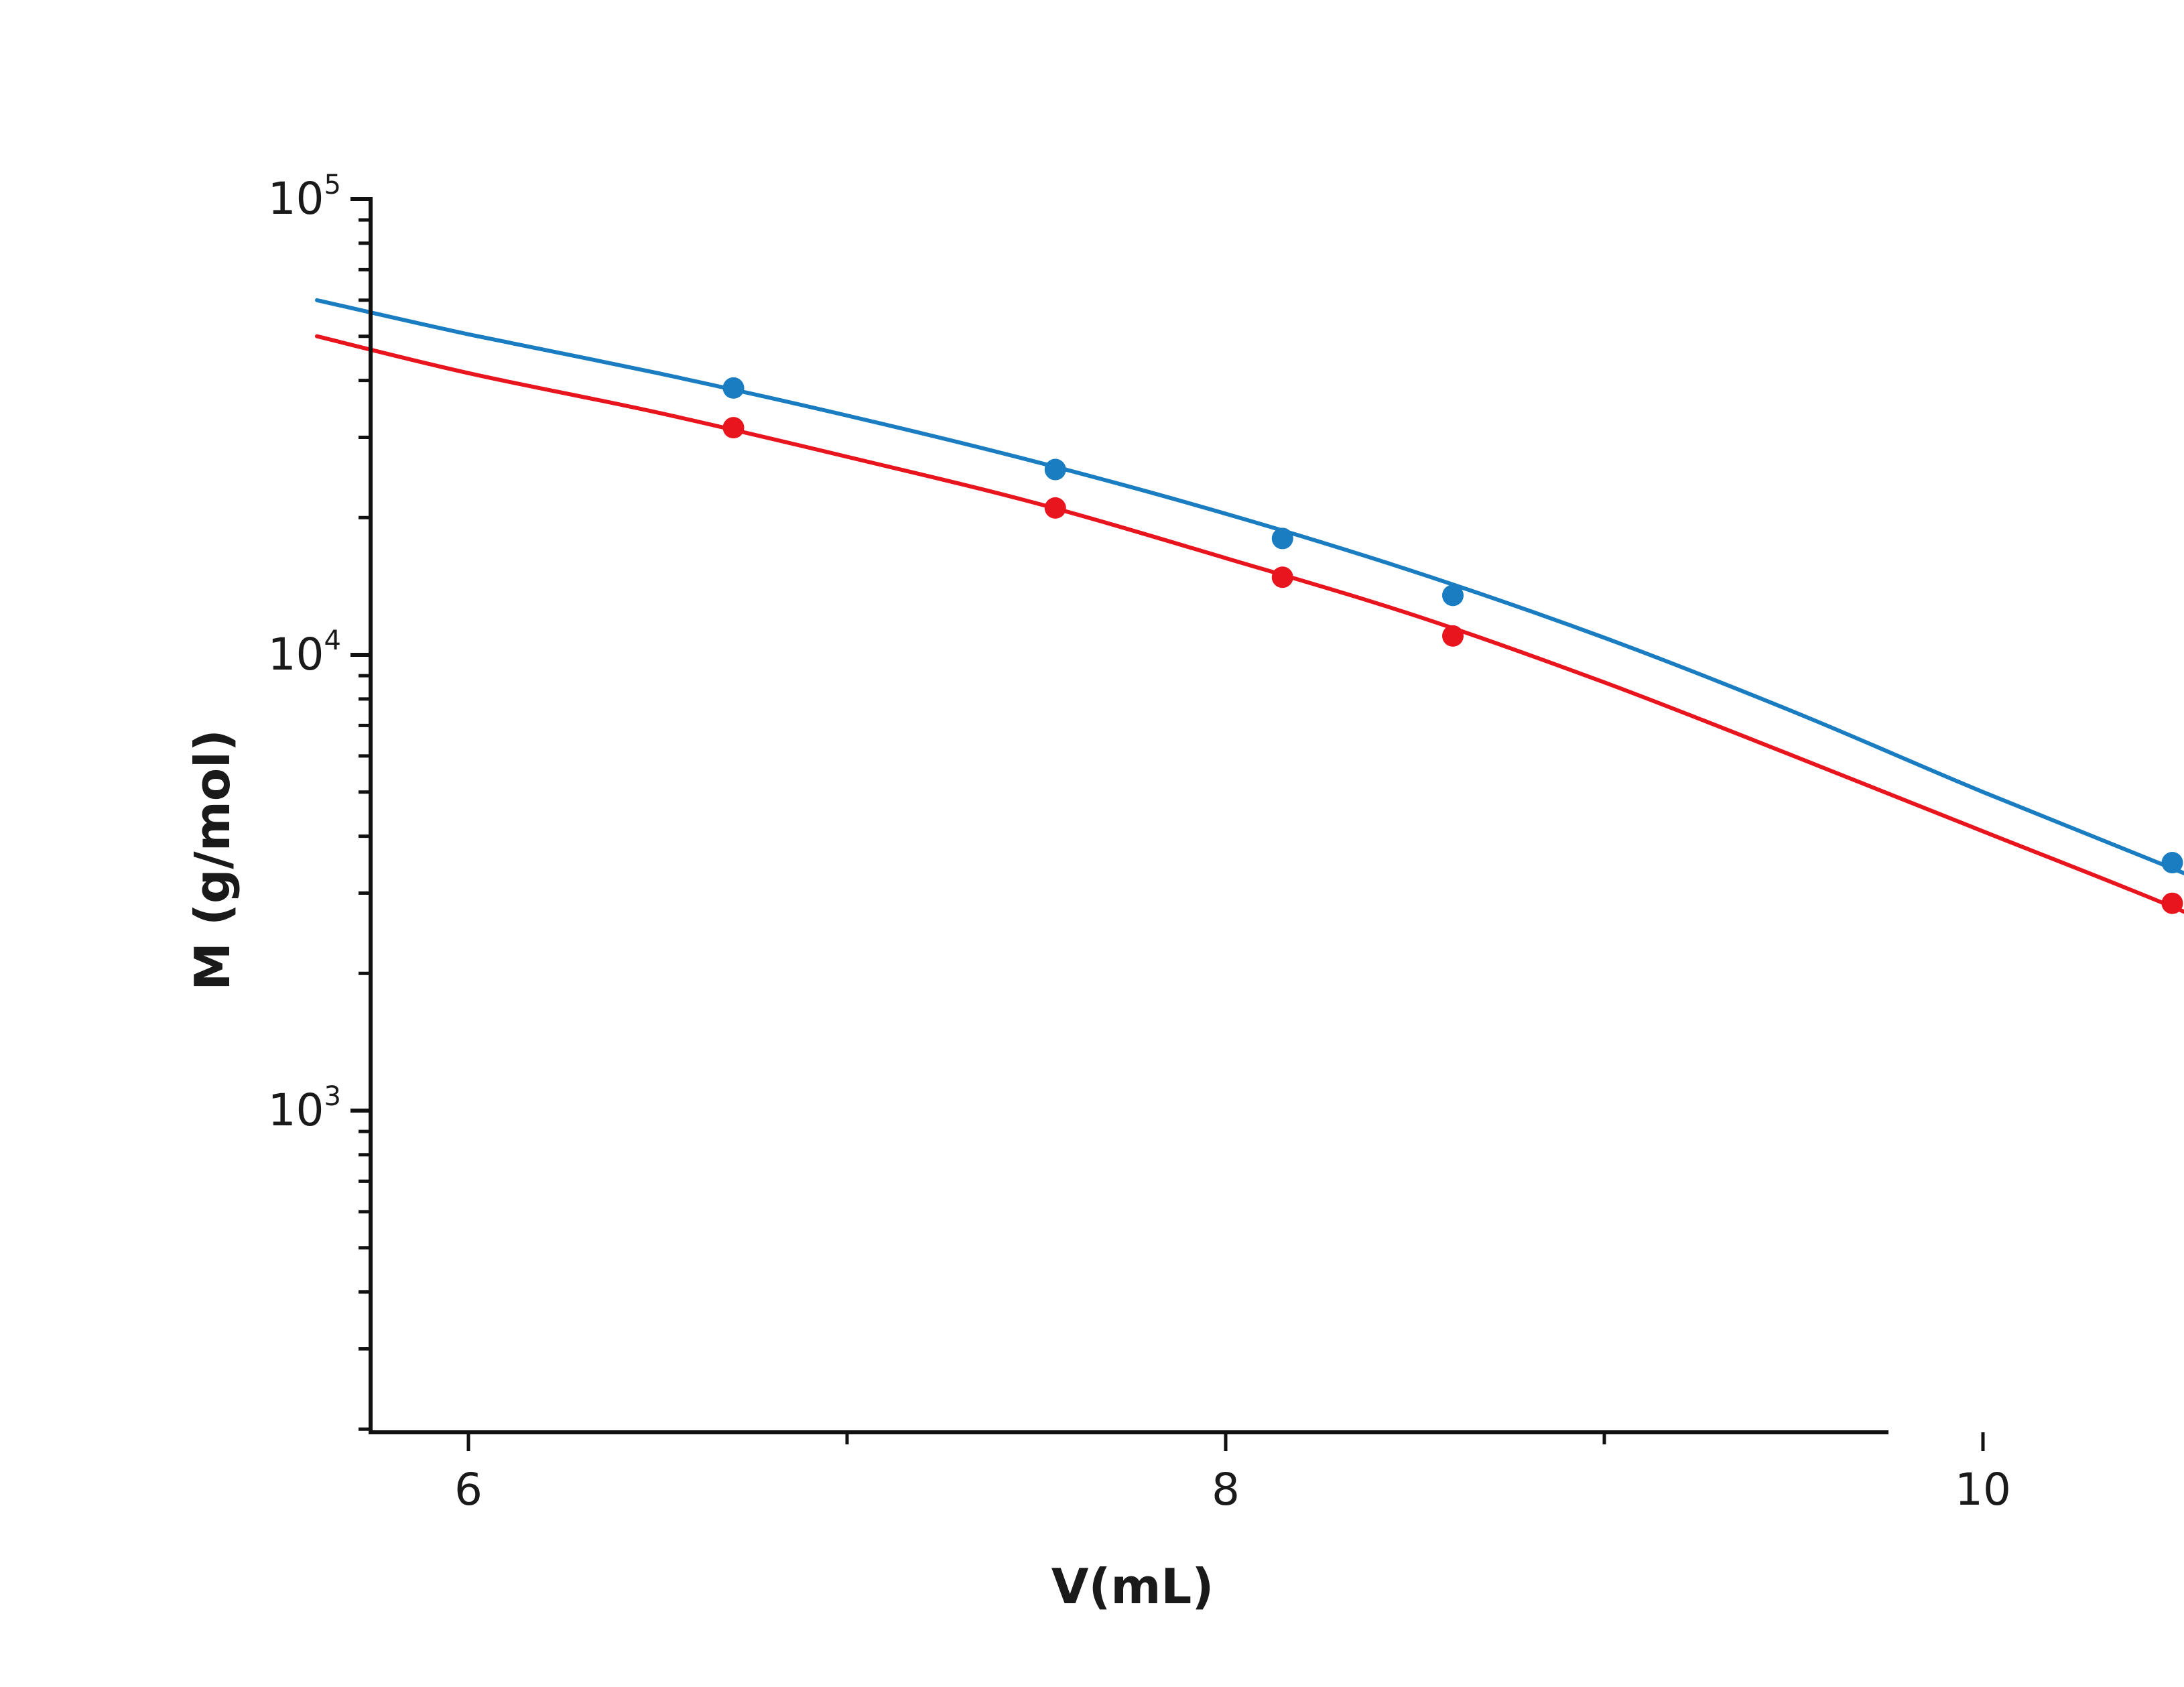  What do you see at coordinates (468, 1489) in the screenshot?
I see `x-tick-label: 6` at bounding box center [468, 1489].